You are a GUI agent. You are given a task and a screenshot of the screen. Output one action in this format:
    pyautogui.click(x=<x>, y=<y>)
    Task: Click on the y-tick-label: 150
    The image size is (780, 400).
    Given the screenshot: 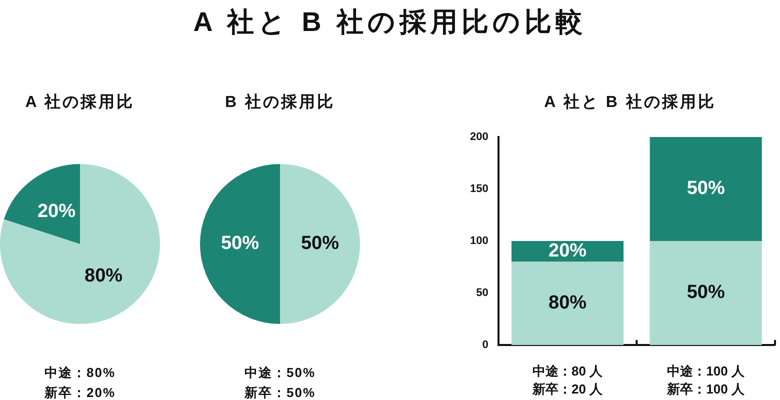 What is the action you would take?
    pyautogui.click(x=479, y=189)
    